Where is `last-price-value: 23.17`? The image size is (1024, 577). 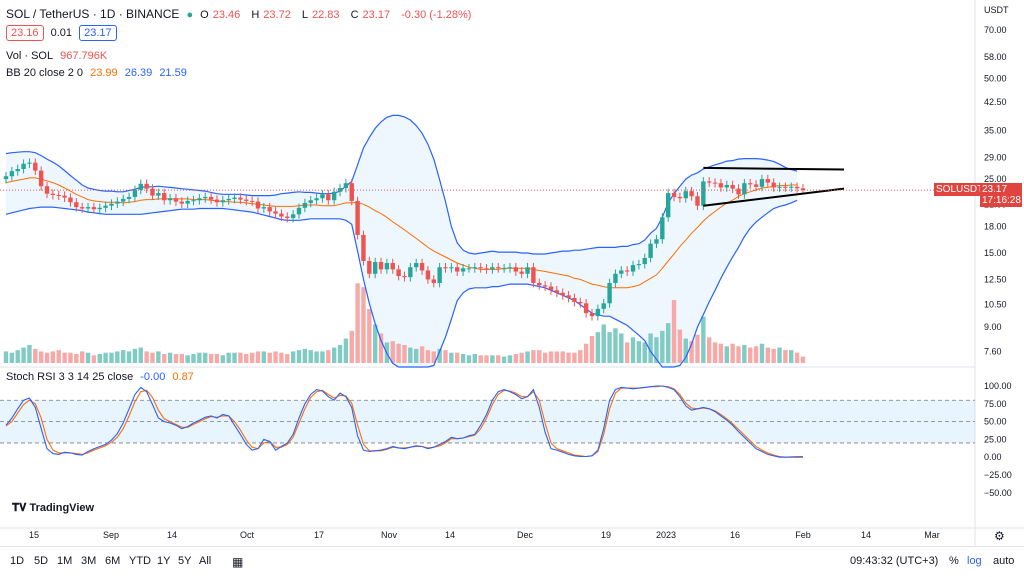 last-price-value: 23.17 is located at coordinates (995, 189).